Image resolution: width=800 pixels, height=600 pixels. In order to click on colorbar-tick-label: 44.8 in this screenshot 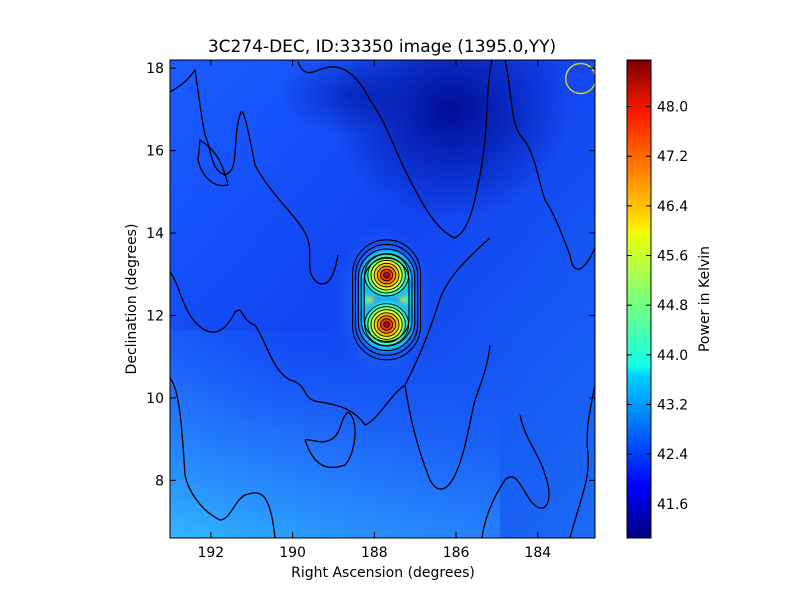, I will do `click(672, 306)`.